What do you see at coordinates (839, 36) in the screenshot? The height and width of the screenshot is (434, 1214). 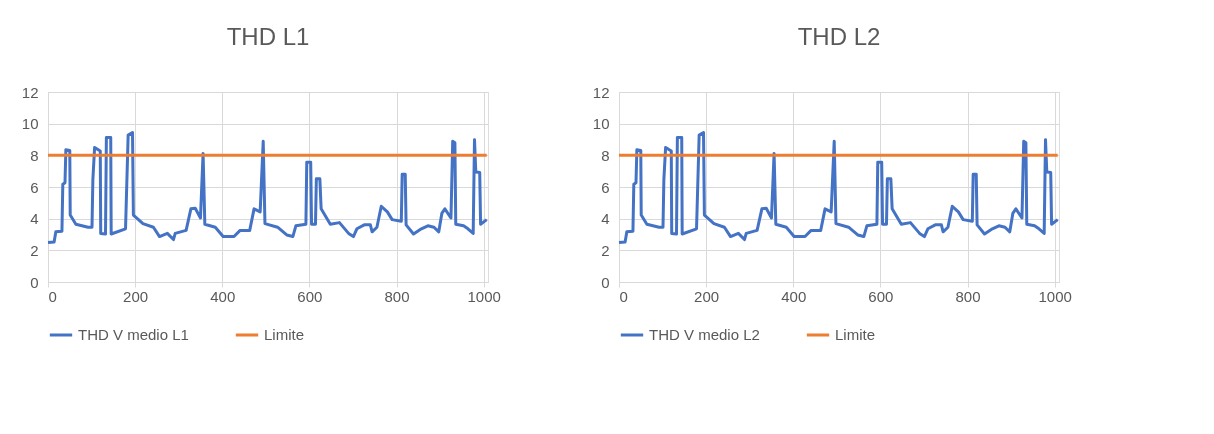 I see `chart-title: THD L2` at bounding box center [839, 36].